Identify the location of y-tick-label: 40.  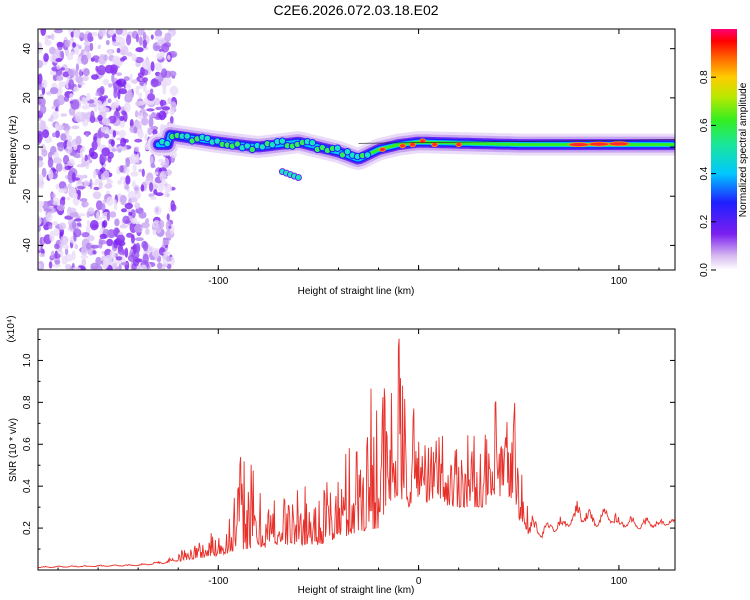
(27, 49).